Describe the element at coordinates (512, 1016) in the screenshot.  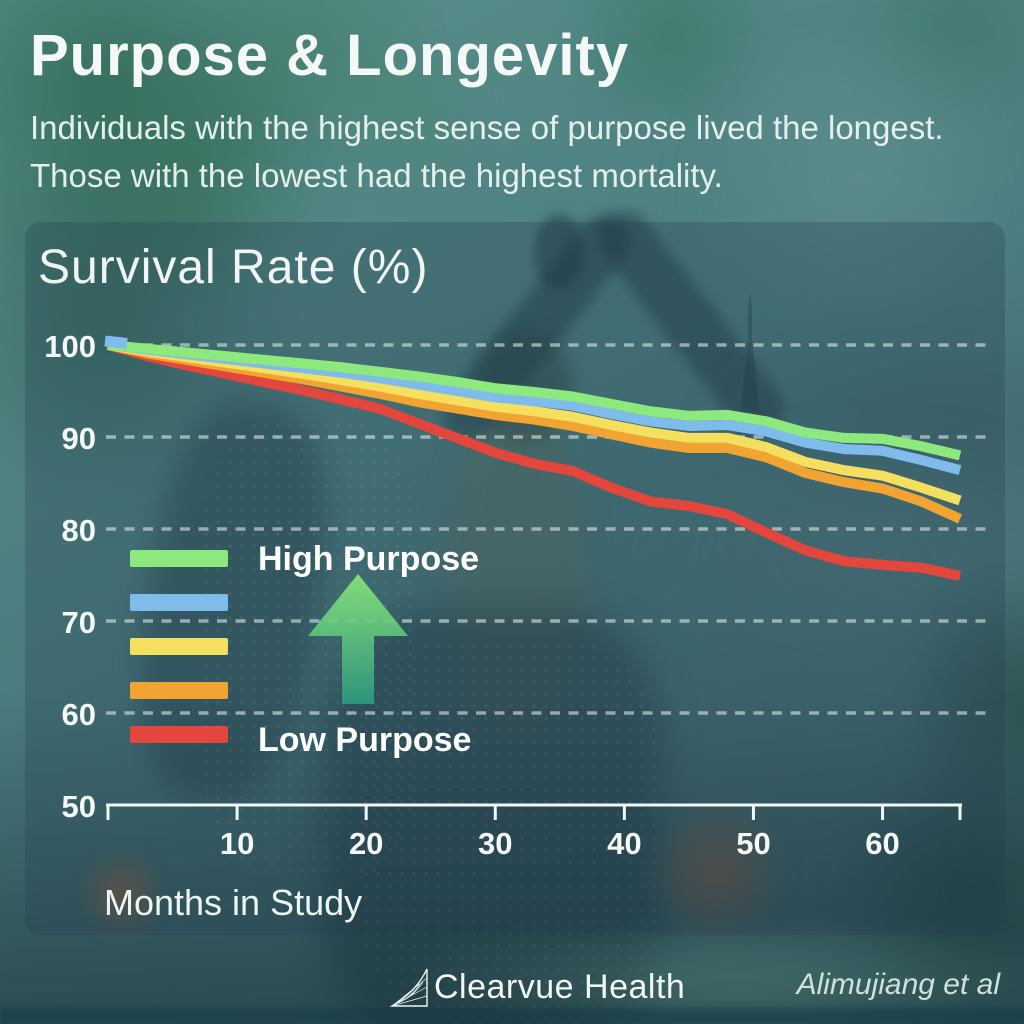
I see `bottom-strip` at that location.